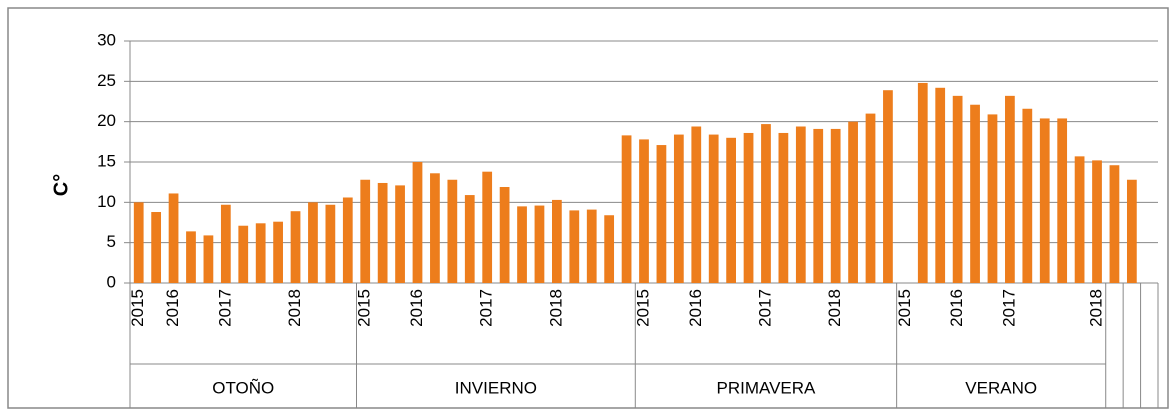 The width and height of the screenshot is (1176, 414). I want to click on y-tick-label: 5, so click(111, 241).